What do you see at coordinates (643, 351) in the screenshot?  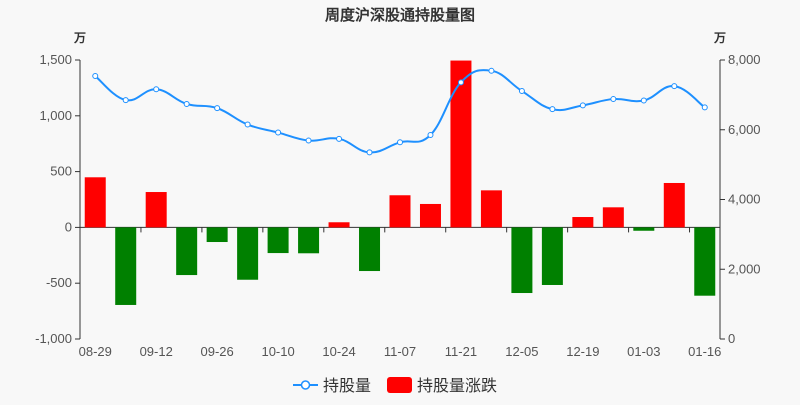 I see `x-axis-tick-label: 01-03` at bounding box center [643, 351].